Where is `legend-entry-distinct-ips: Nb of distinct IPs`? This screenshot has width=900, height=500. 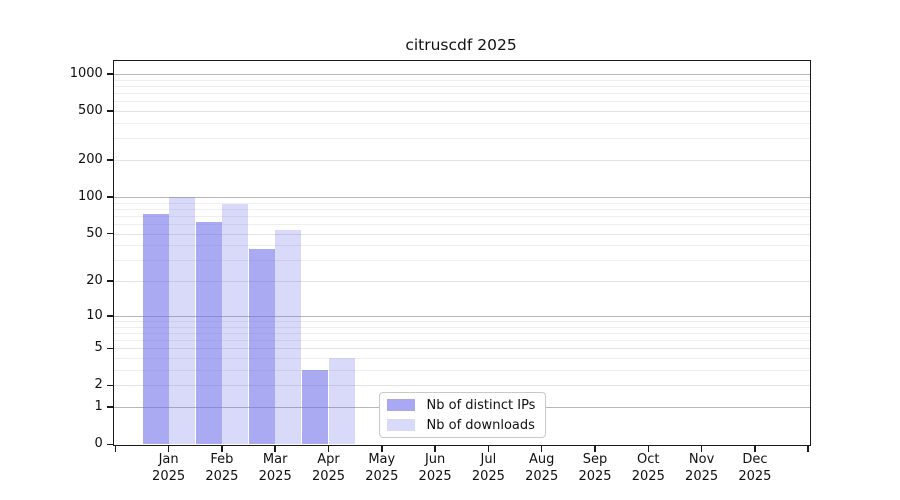
legend-entry-distinct-ips: Nb of distinct IPs is located at coordinates (462, 405).